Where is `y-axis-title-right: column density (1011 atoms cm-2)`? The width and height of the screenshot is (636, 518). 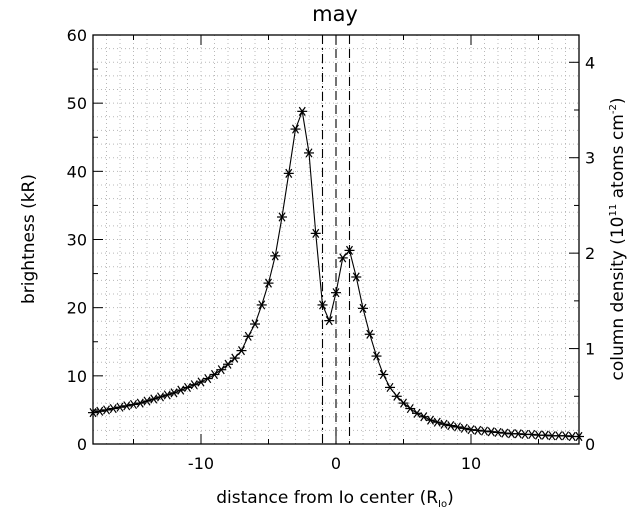 y-axis-title-right: column density (1011 atoms cm-2) is located at coordinates (618, 239).